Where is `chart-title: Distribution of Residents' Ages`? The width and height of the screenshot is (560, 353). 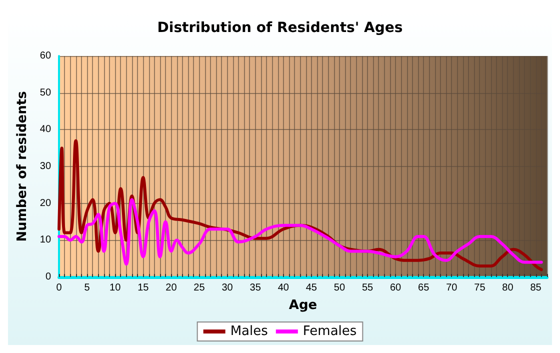
chart-title: Distribution of Residents' Ages is located at coordinates (280, 28).